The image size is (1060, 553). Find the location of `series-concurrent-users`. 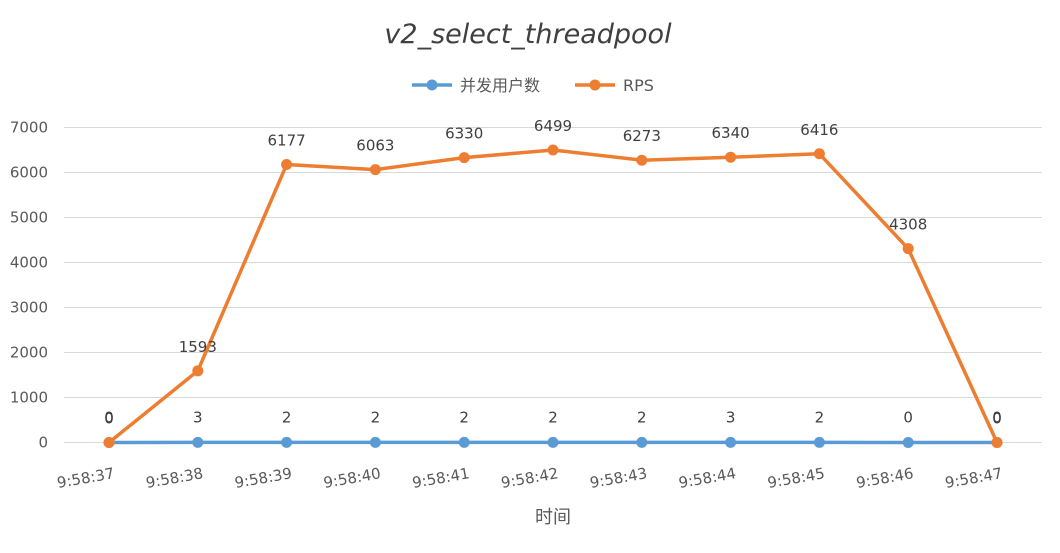

series-concurrent-users is located at coordinates (553, 442).